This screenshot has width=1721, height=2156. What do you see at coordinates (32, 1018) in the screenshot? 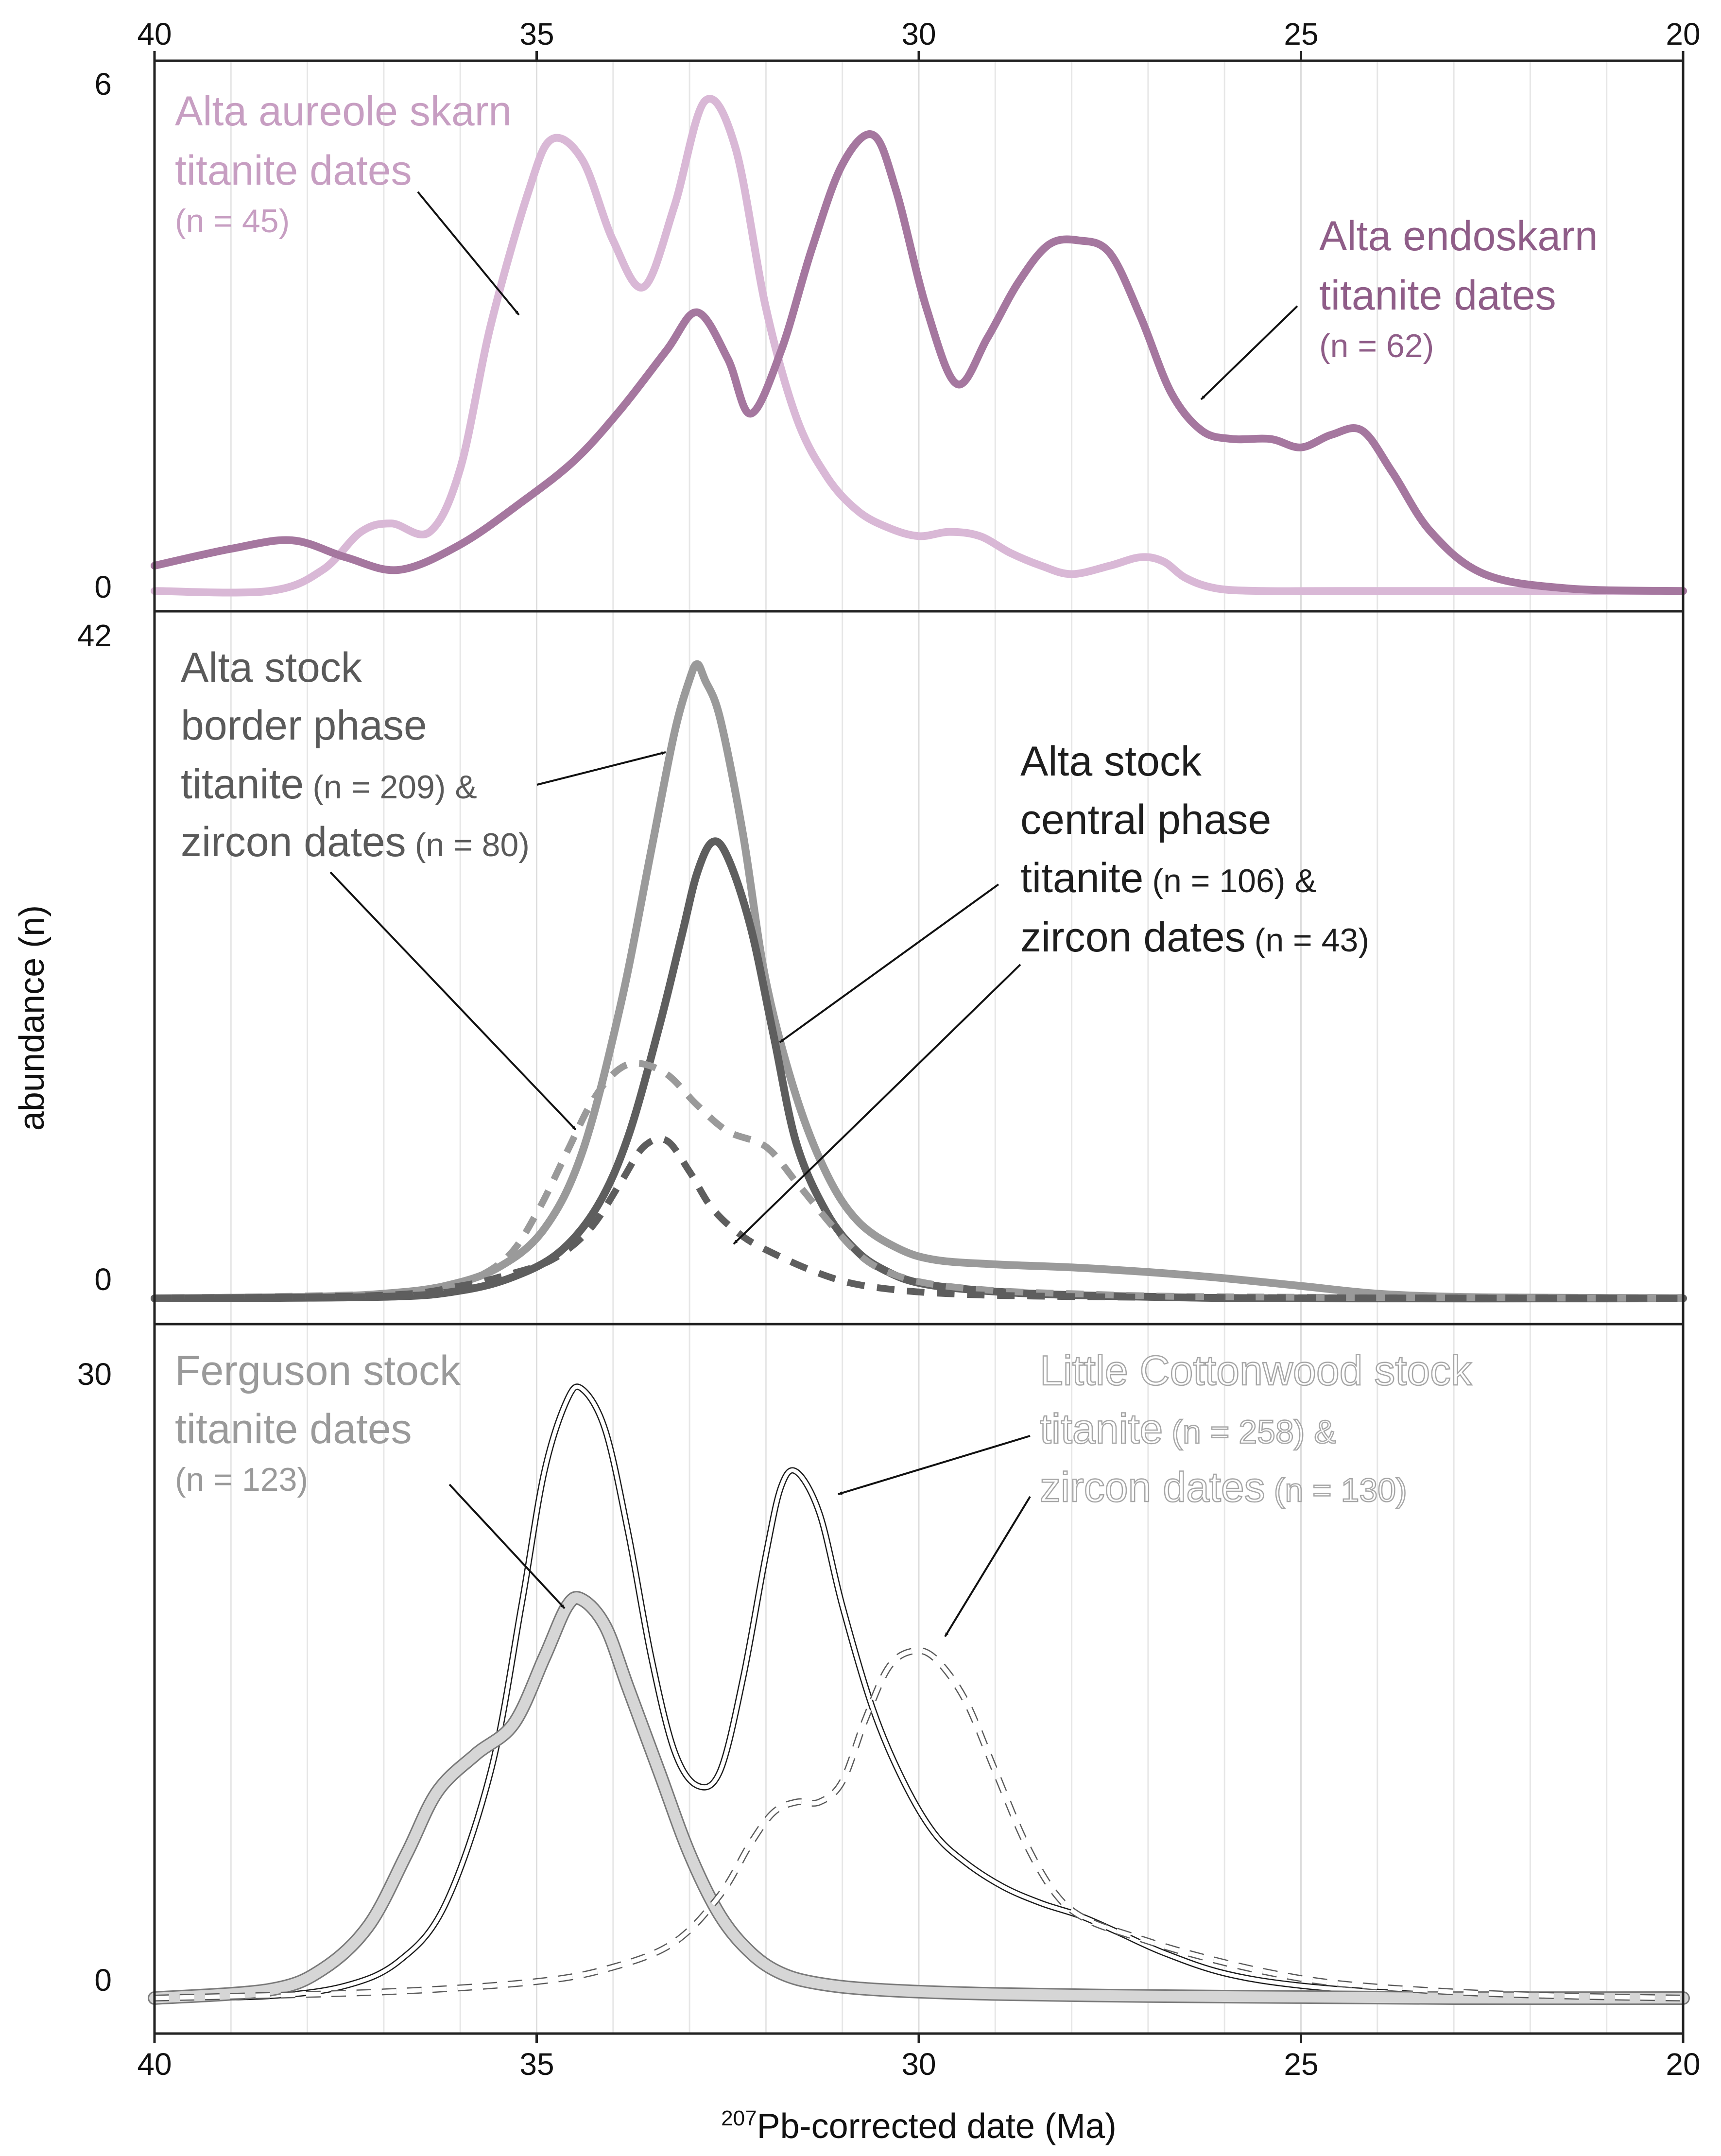
I see `y-axis-title: abundance (n)` at bounding box center [32, 1018].